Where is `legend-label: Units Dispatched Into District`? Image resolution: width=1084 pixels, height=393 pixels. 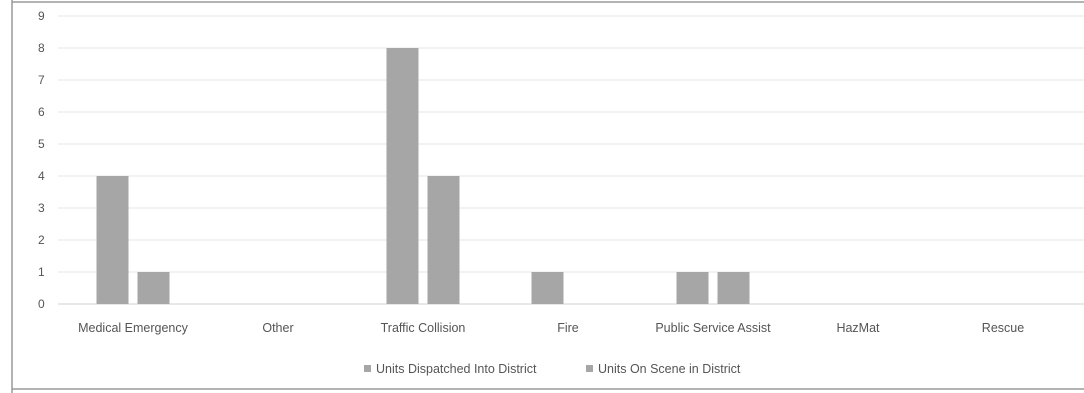
legend-label: Units Dispatched Into District is located at coordinates (456, 369).